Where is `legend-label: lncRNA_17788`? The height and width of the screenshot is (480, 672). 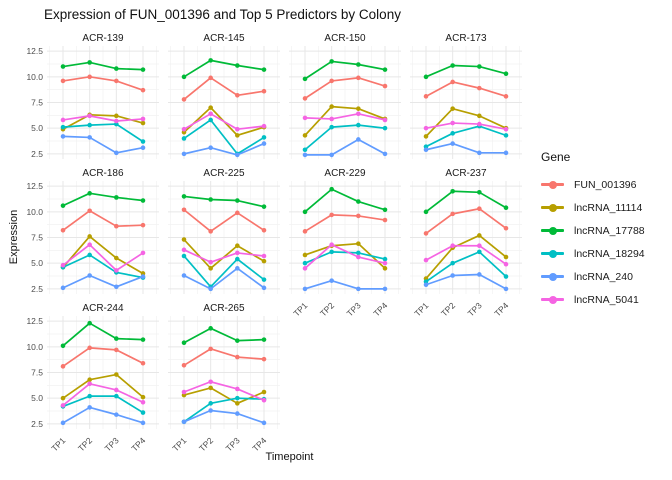 legend-label: lncRNA_17788 is located at coordinates (609, 230).